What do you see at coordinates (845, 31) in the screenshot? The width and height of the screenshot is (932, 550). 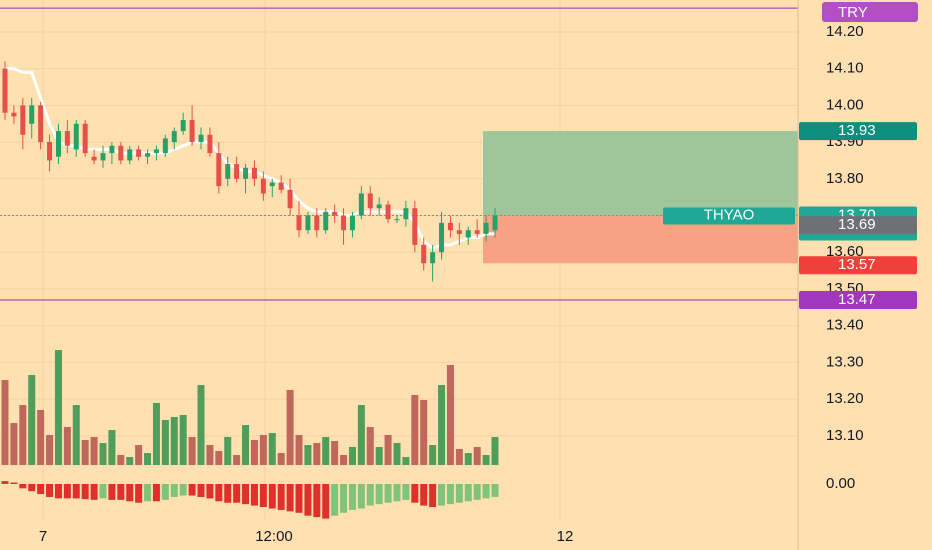 I see `y-tick-label: 14.20` at bounding box center [845, 31].